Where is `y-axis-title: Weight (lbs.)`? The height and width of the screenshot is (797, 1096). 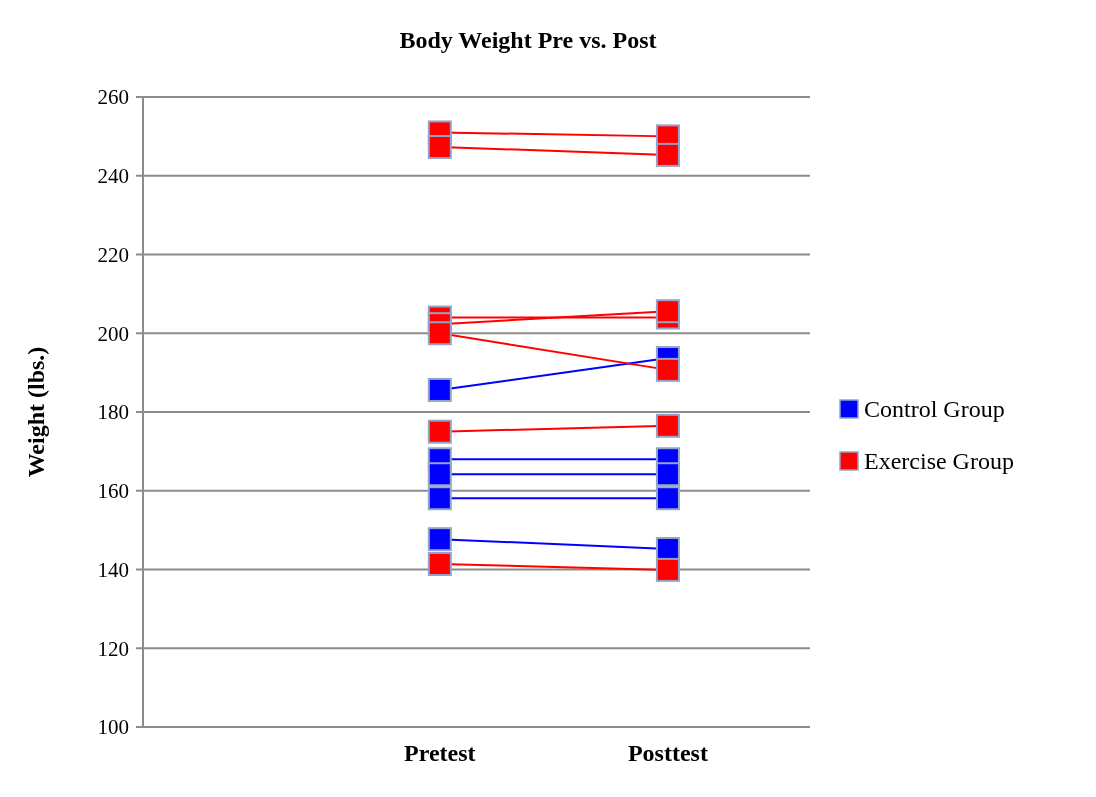
y-axis-title: Weight (lbs.) is located at coordinates (36, 412).